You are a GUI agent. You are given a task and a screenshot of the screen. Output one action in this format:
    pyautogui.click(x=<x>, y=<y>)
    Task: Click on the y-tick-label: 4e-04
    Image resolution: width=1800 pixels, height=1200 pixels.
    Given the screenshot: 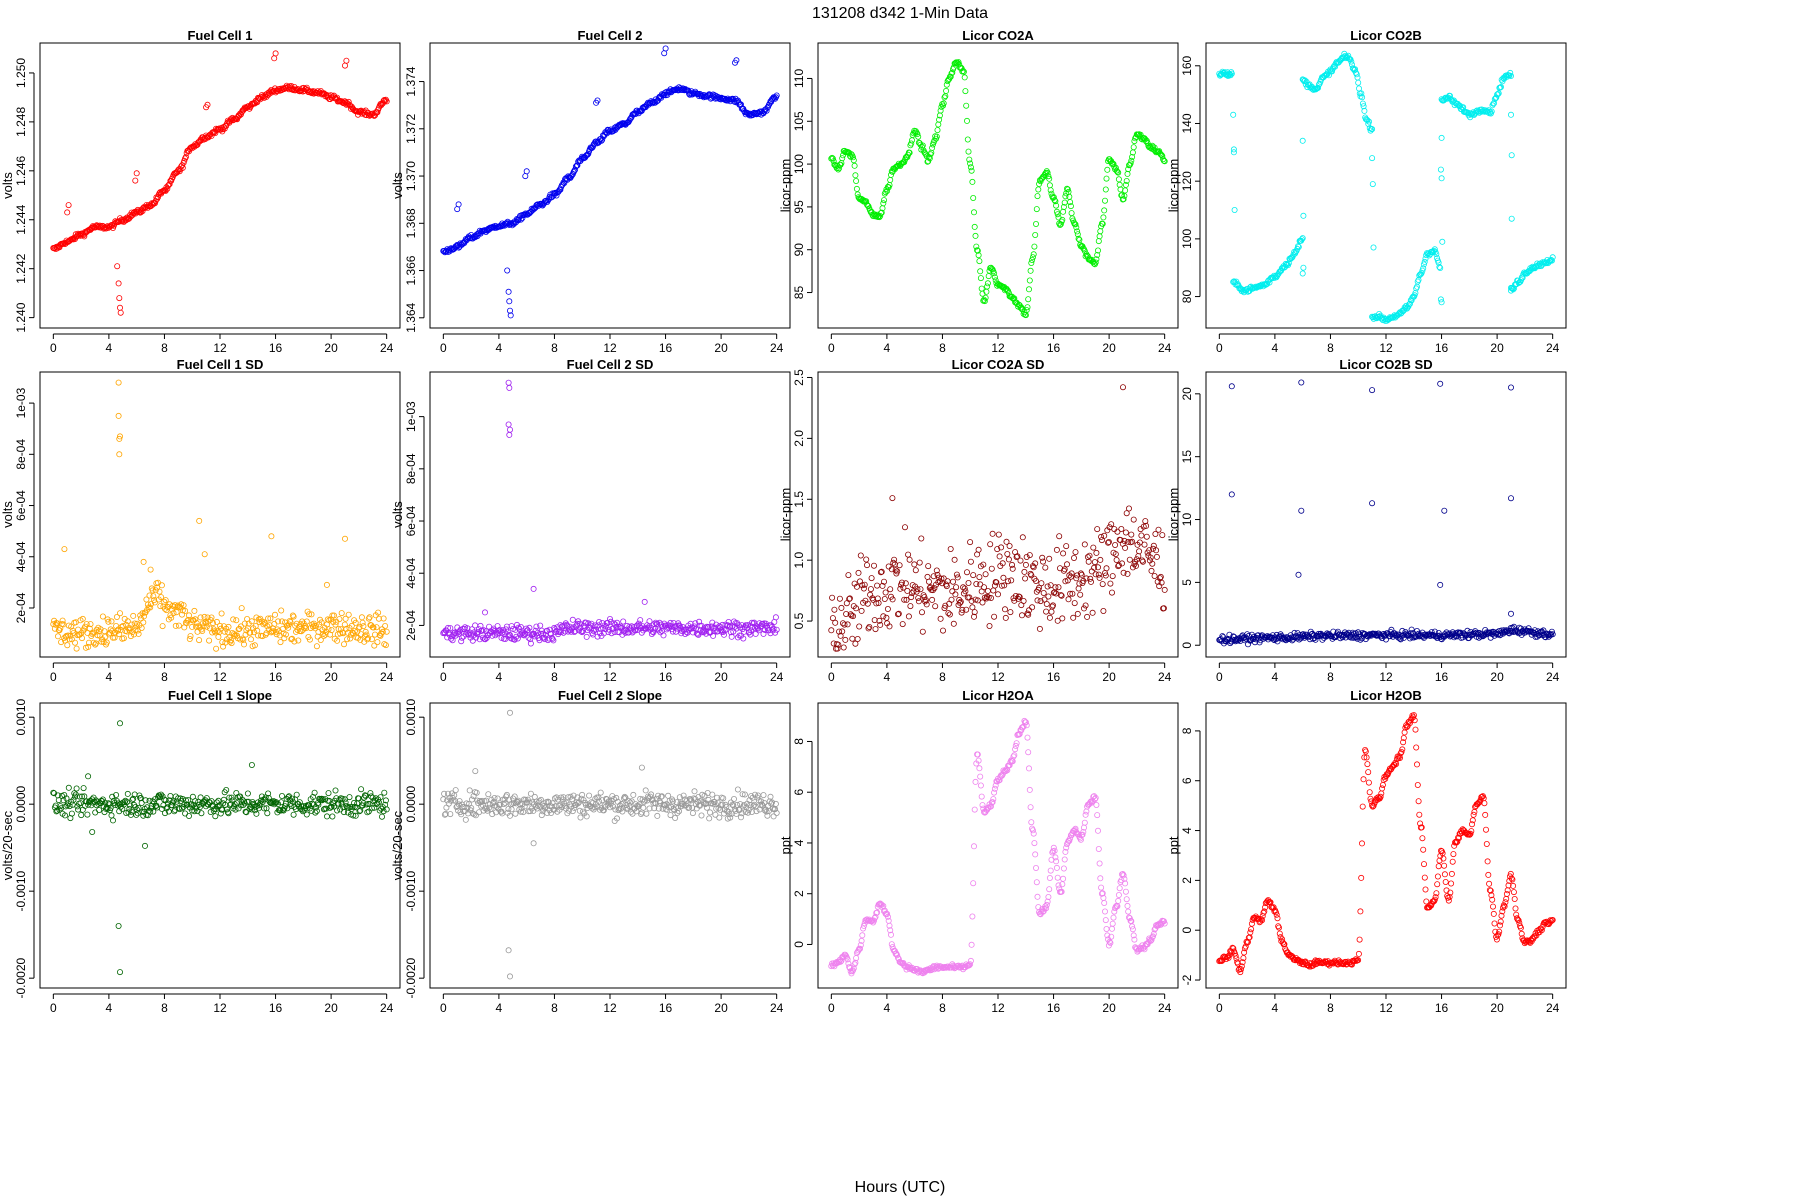 What is the action you would take?
    pyautogui.click(x=411, y=573)
    